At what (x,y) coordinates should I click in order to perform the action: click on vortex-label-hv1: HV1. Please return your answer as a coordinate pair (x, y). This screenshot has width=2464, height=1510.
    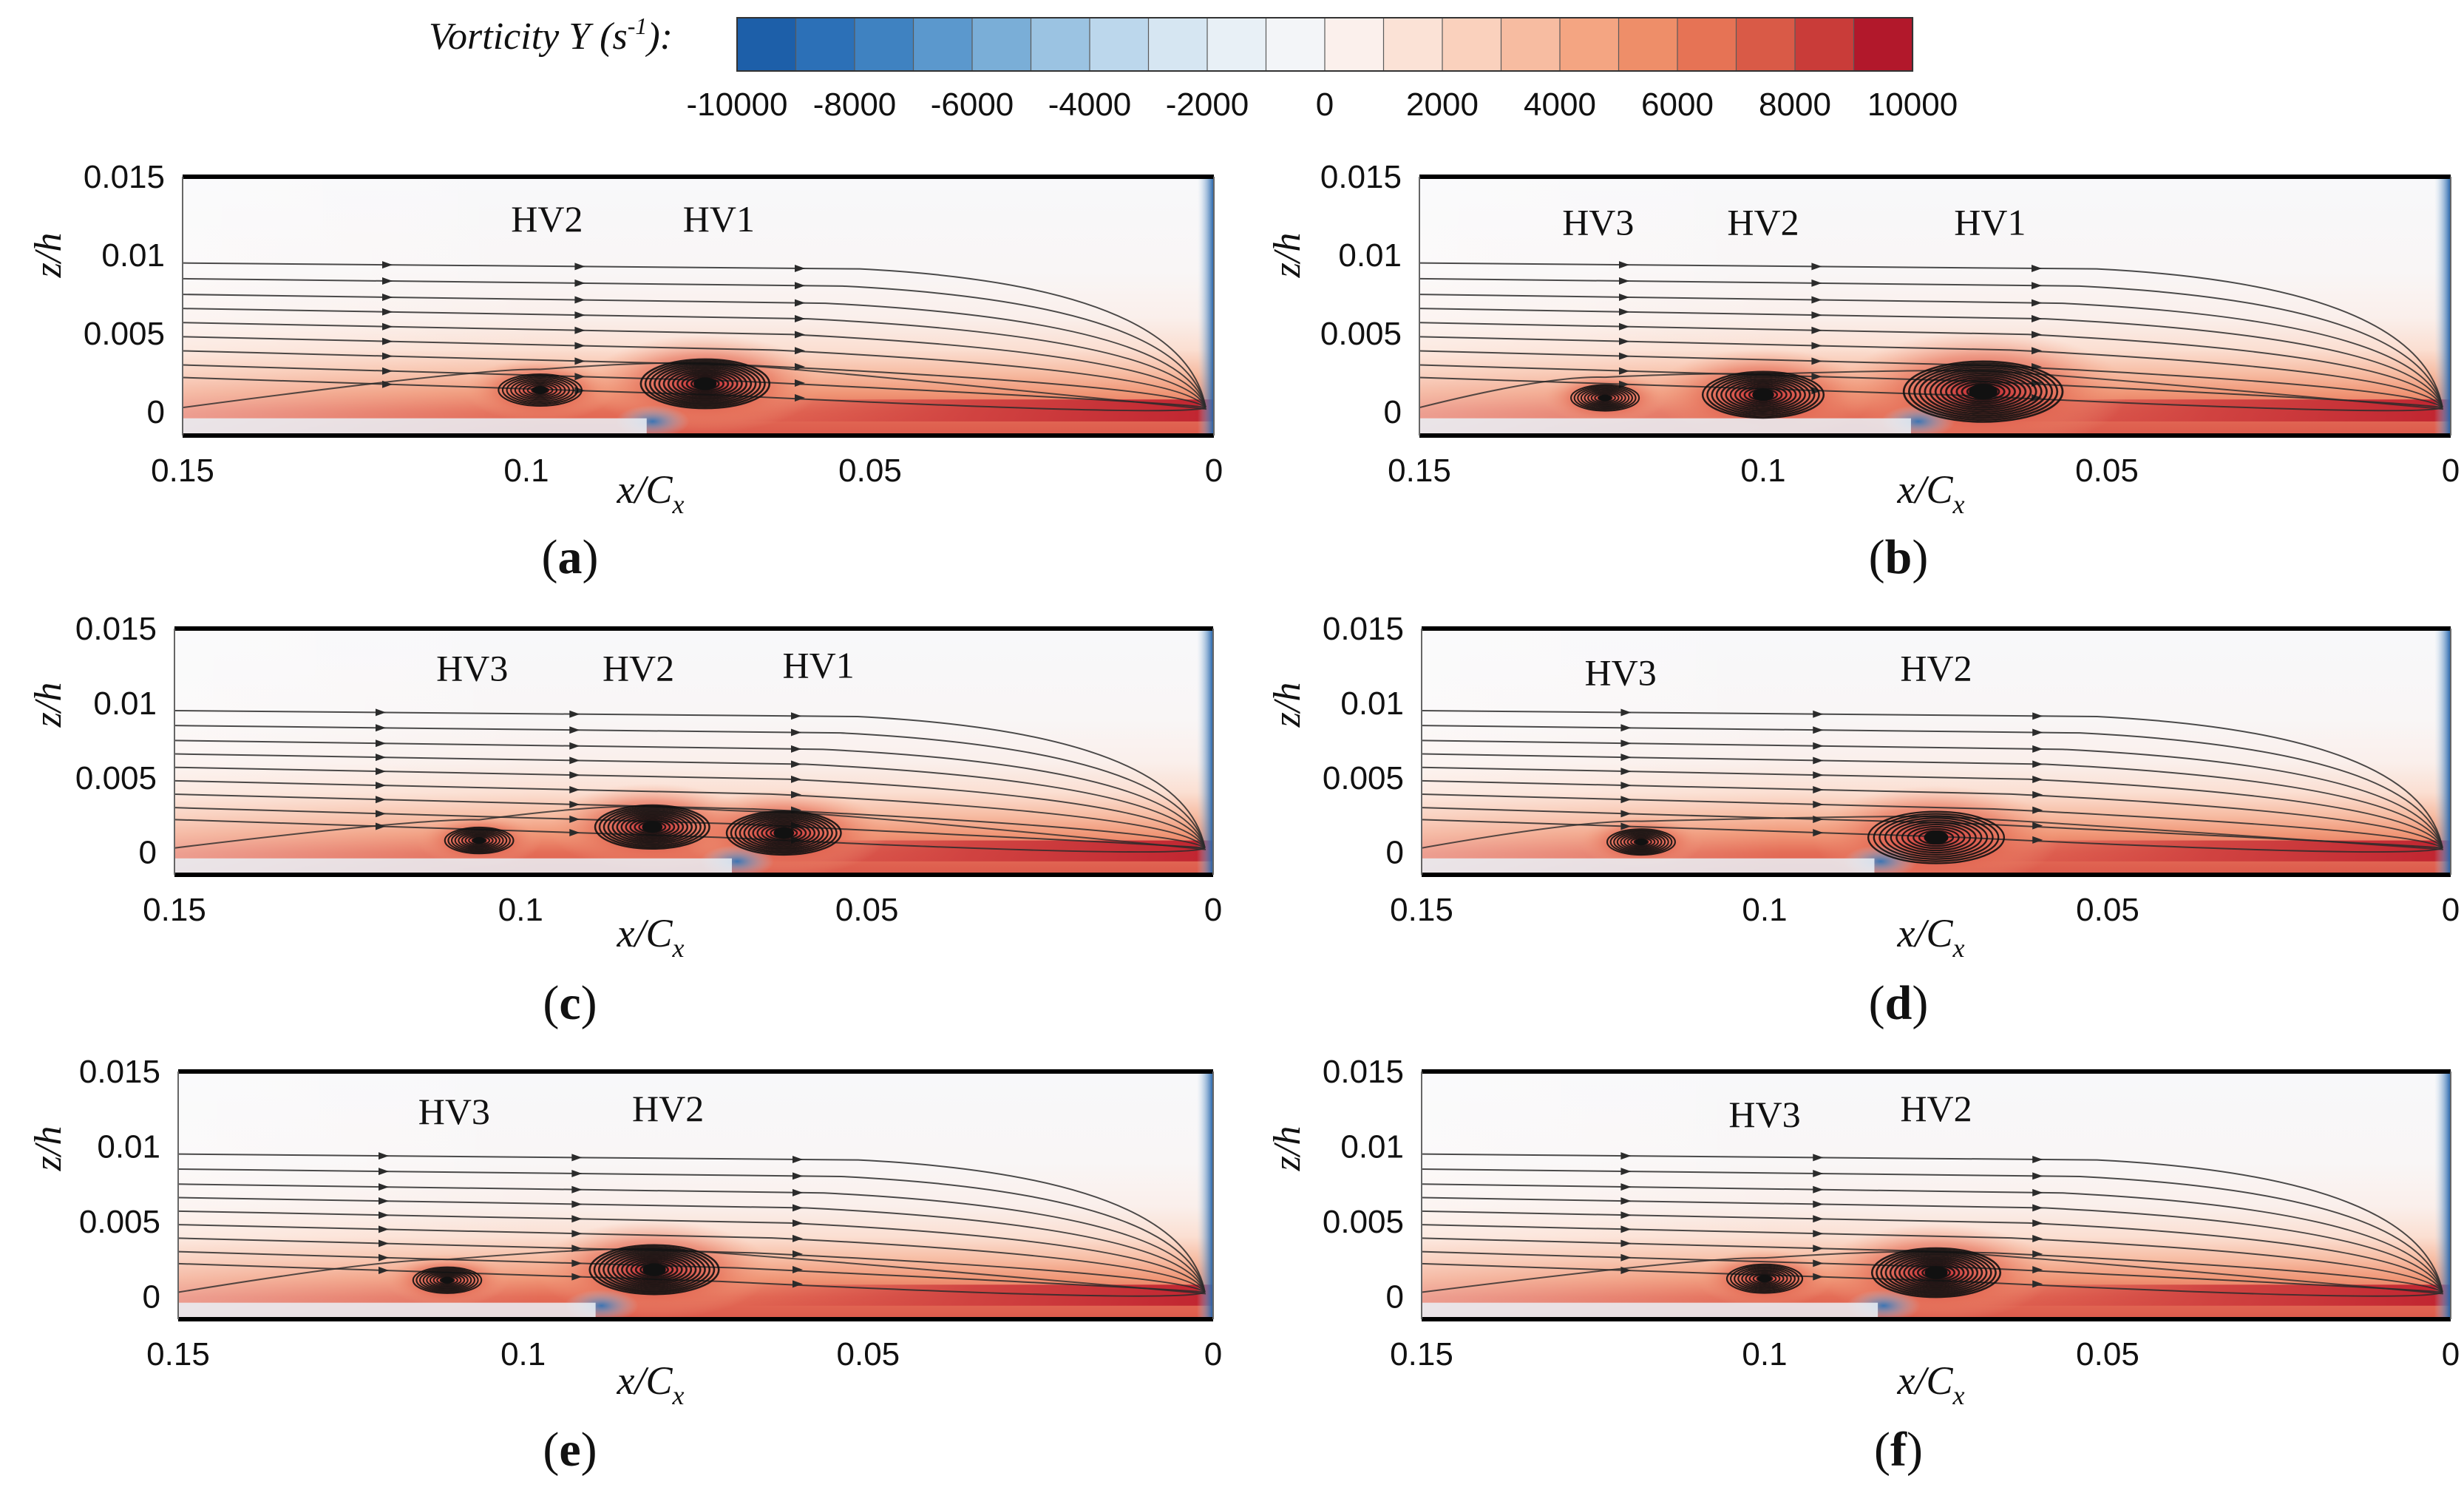
    Looking at the image, I should click on (1990, 222).